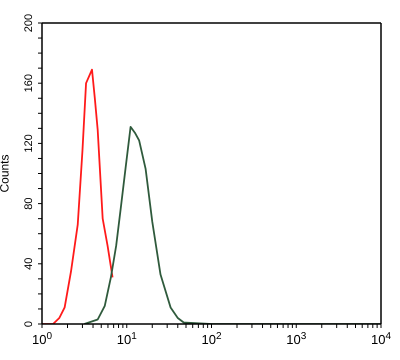 The width and height of the screenshot is (400, 360). Describe the element at coordinates (29, 23) in the screenshot. I see `y-tick-label: 200` at that location.